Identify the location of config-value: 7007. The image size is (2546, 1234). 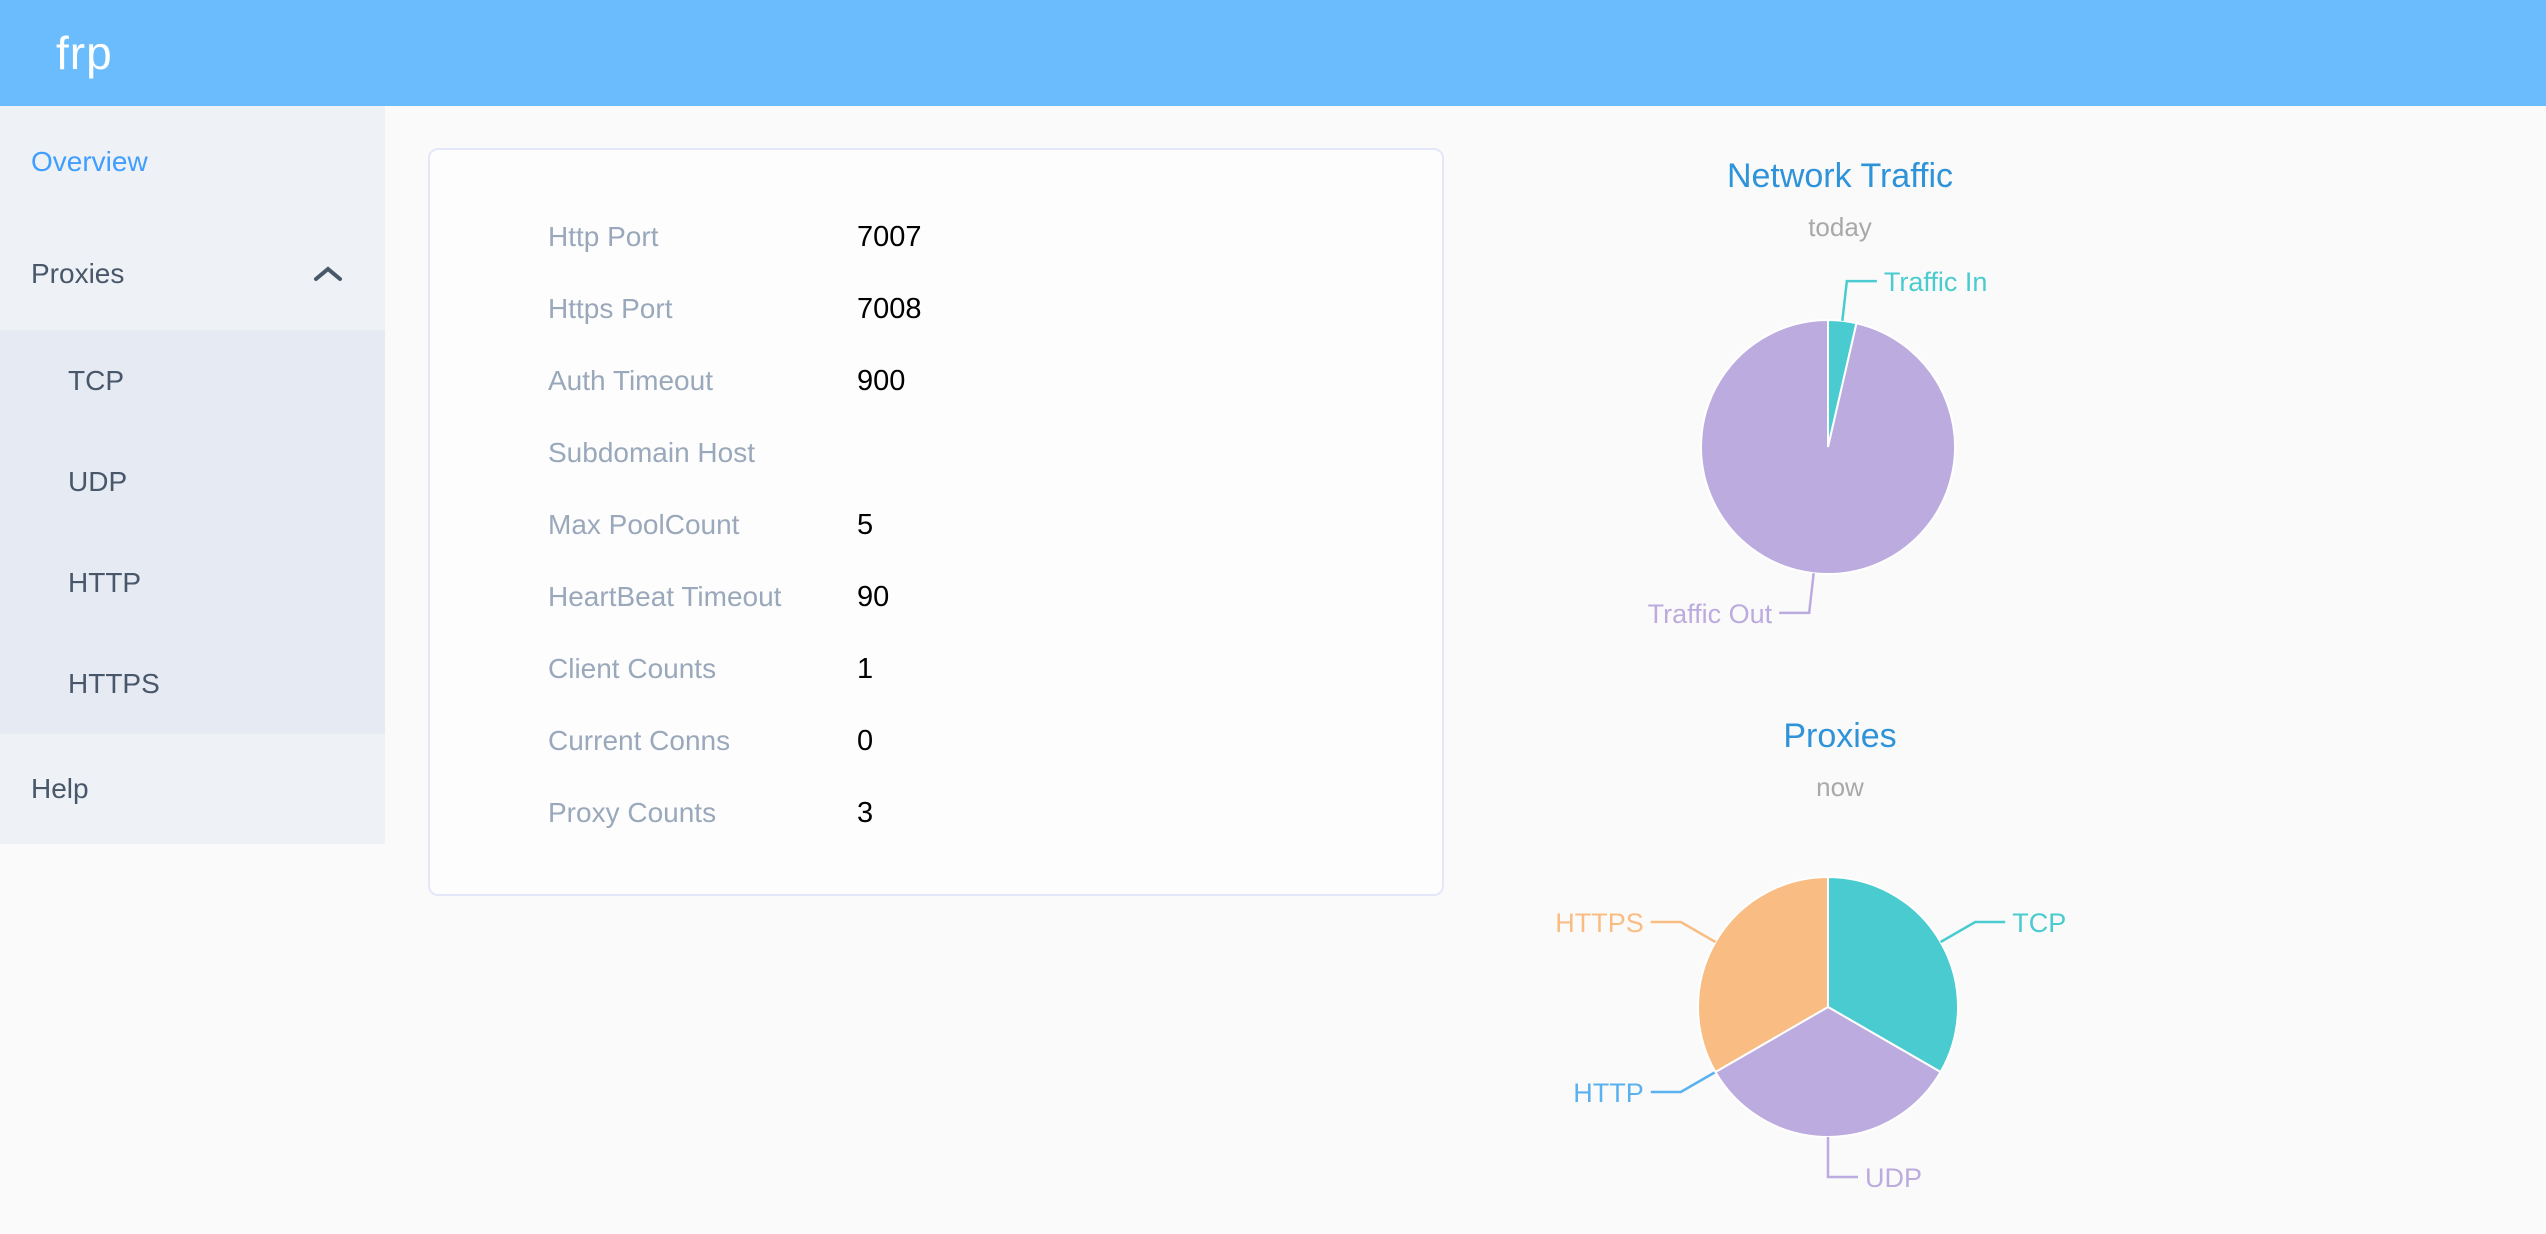
(889, 236).